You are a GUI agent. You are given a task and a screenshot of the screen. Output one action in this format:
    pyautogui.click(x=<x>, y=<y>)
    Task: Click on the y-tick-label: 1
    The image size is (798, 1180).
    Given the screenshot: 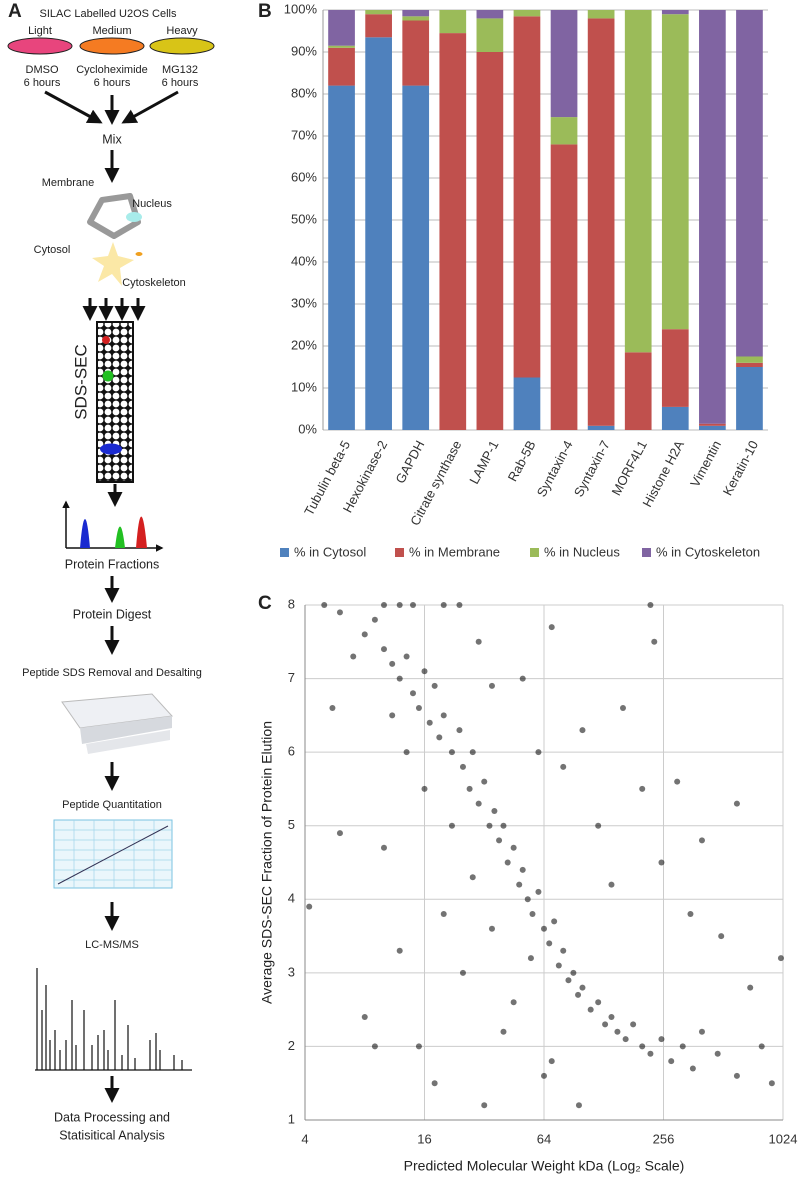 What is the action you would take?
    pyautogui.click(x=291, y=1118)
    